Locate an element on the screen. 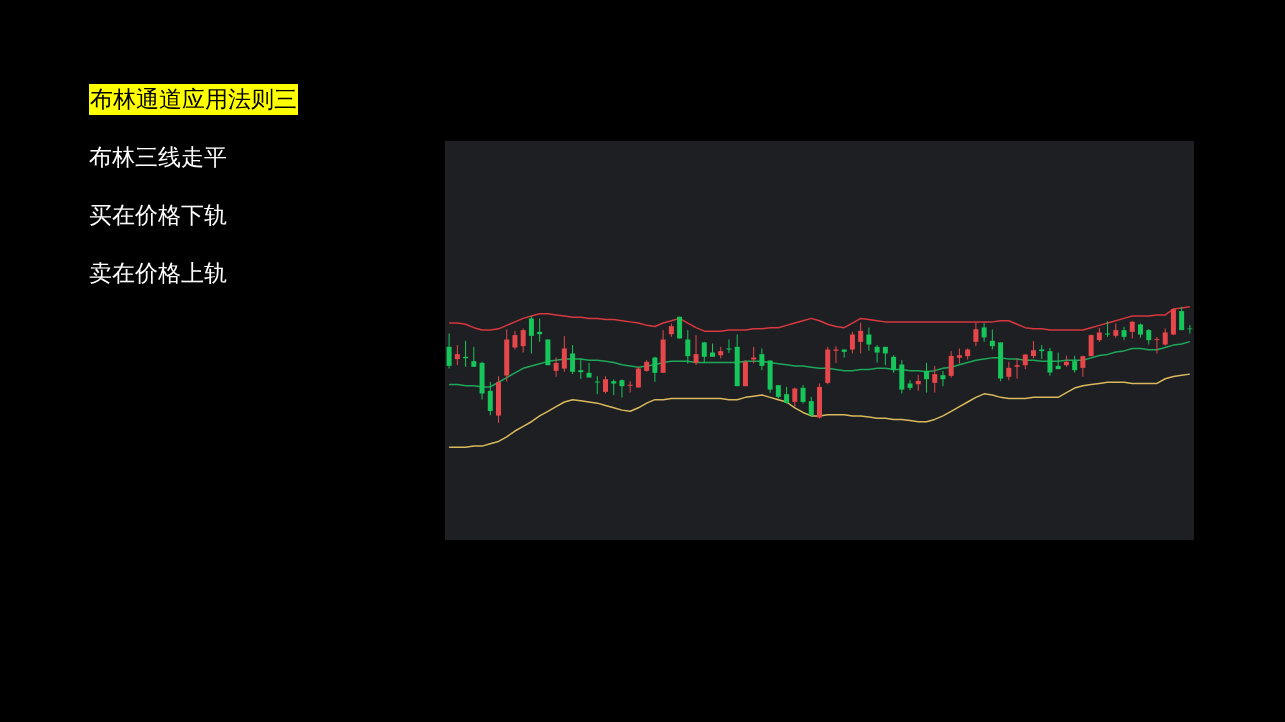  text: 卖在价格上轨 is located at coordinates (158, 273).